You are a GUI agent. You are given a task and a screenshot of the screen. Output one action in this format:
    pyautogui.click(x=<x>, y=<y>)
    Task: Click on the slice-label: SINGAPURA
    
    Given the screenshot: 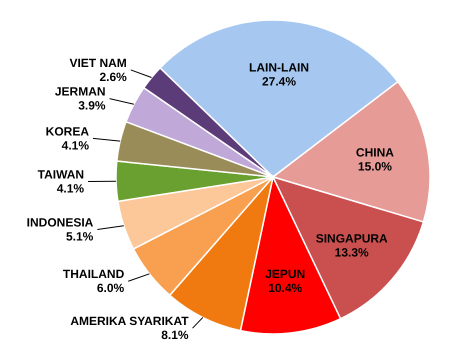 What is the action you would take?
    pyautogui.click(x=352, y=238)
    